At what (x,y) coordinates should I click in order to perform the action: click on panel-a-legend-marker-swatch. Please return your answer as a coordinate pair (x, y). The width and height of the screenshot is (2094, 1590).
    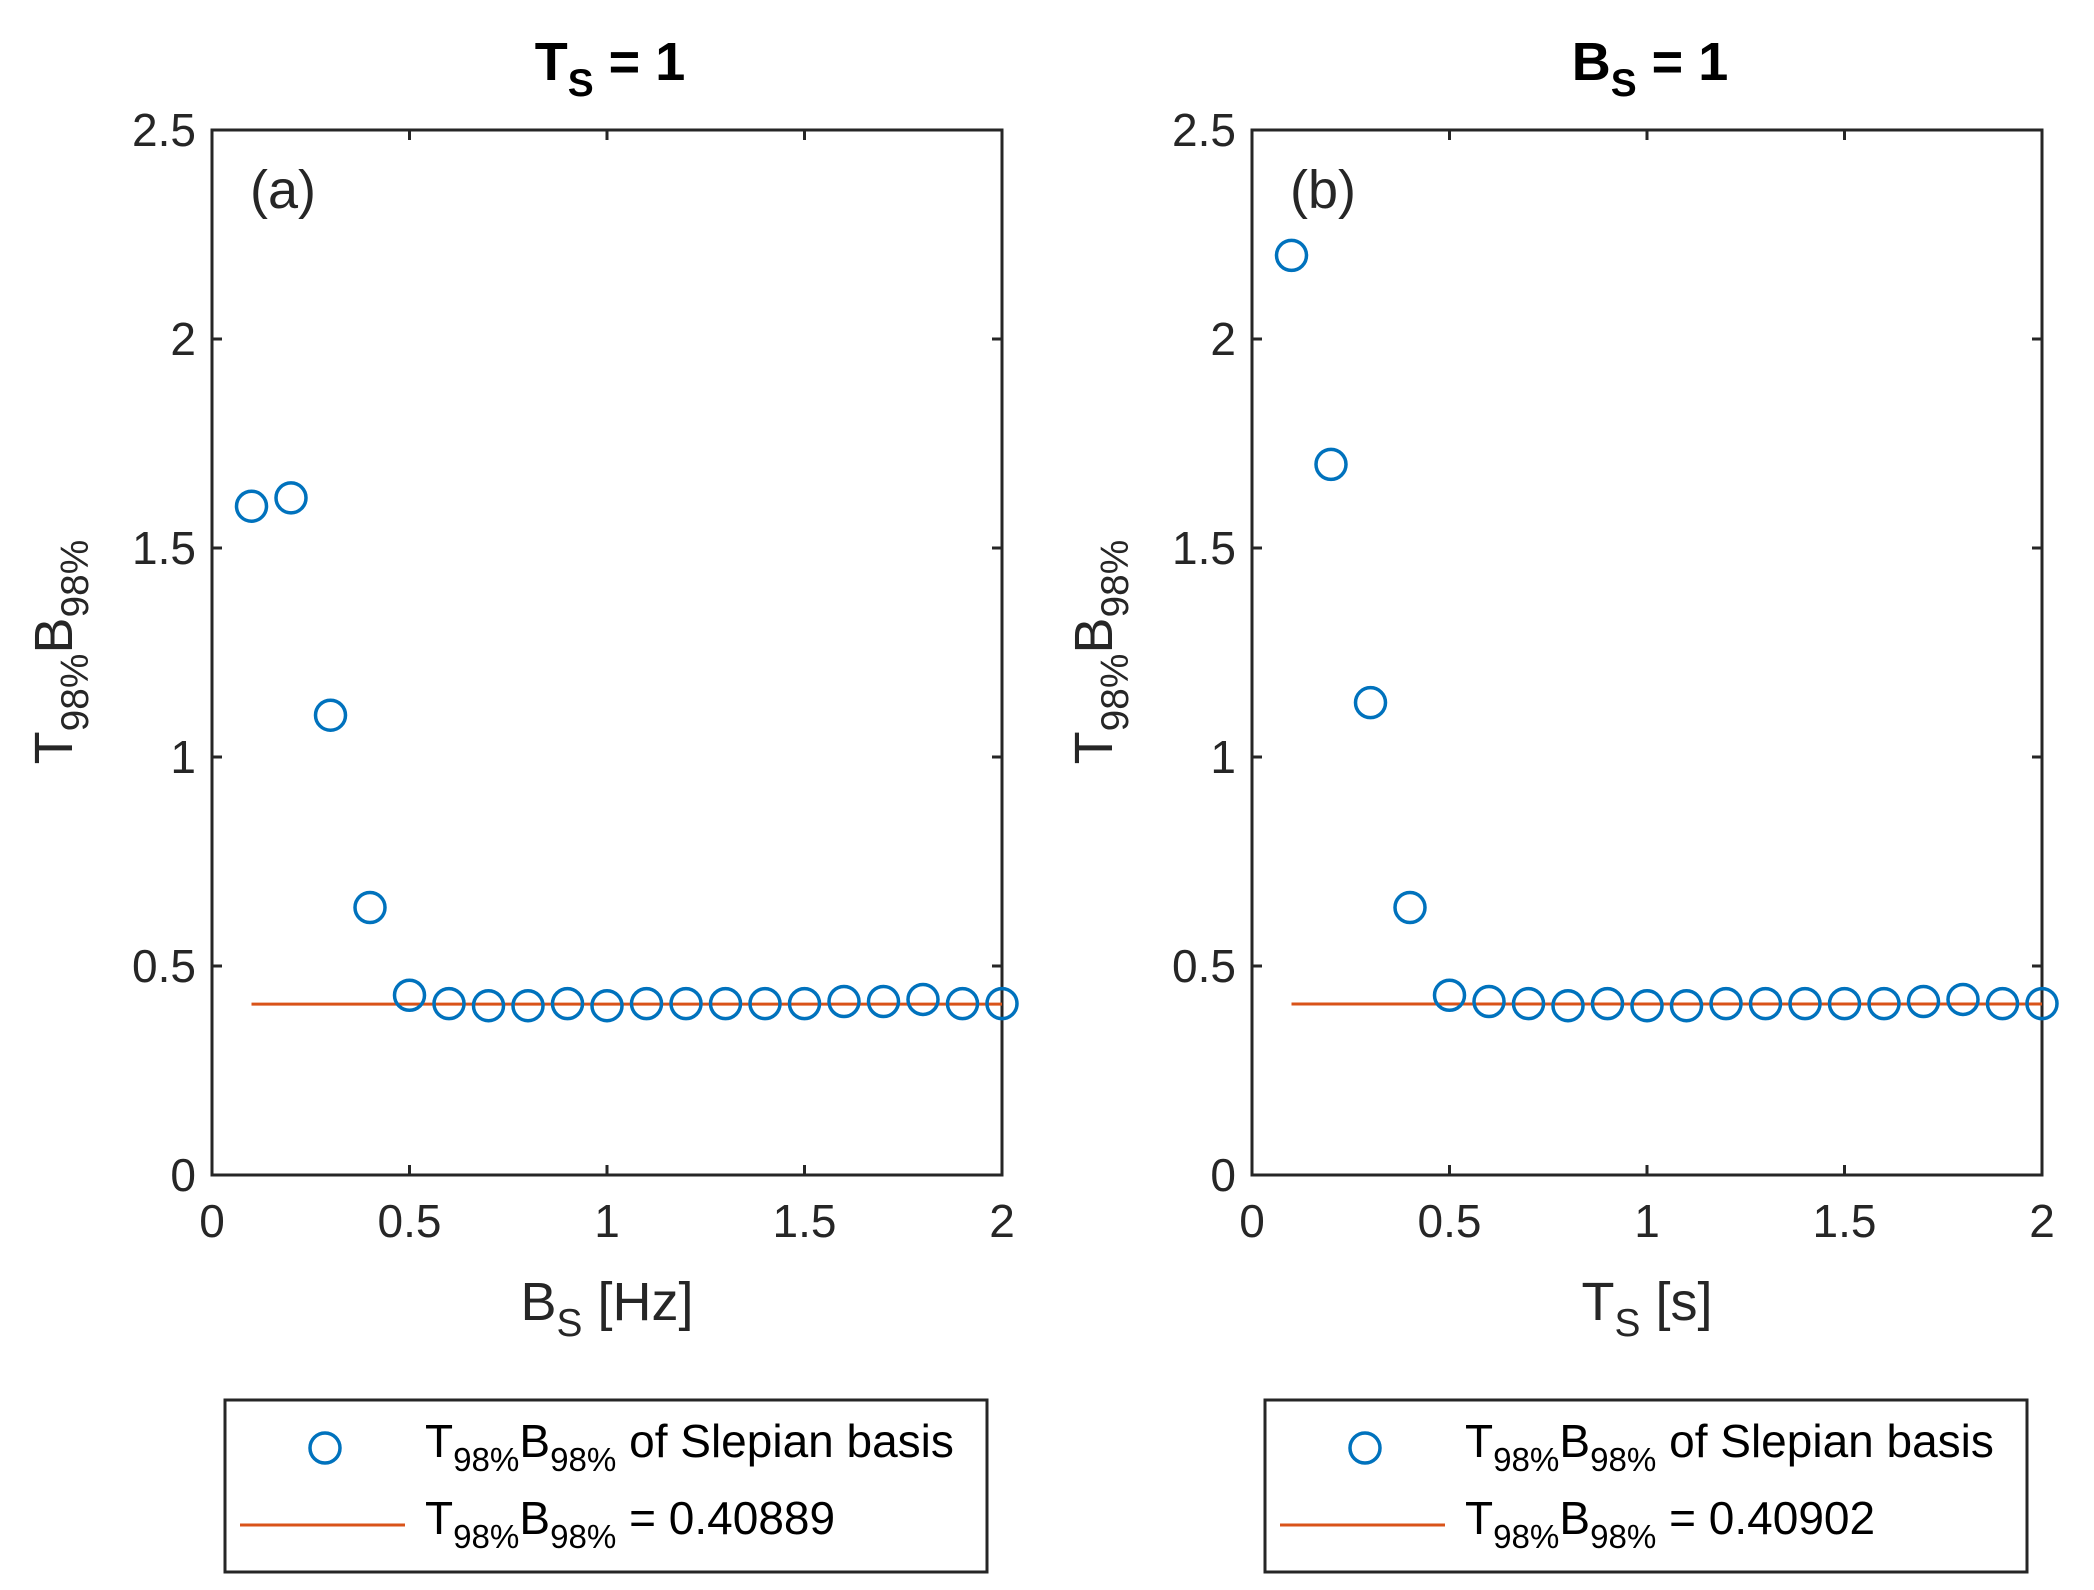
    Looking at the image, I should click on (325, 1448).